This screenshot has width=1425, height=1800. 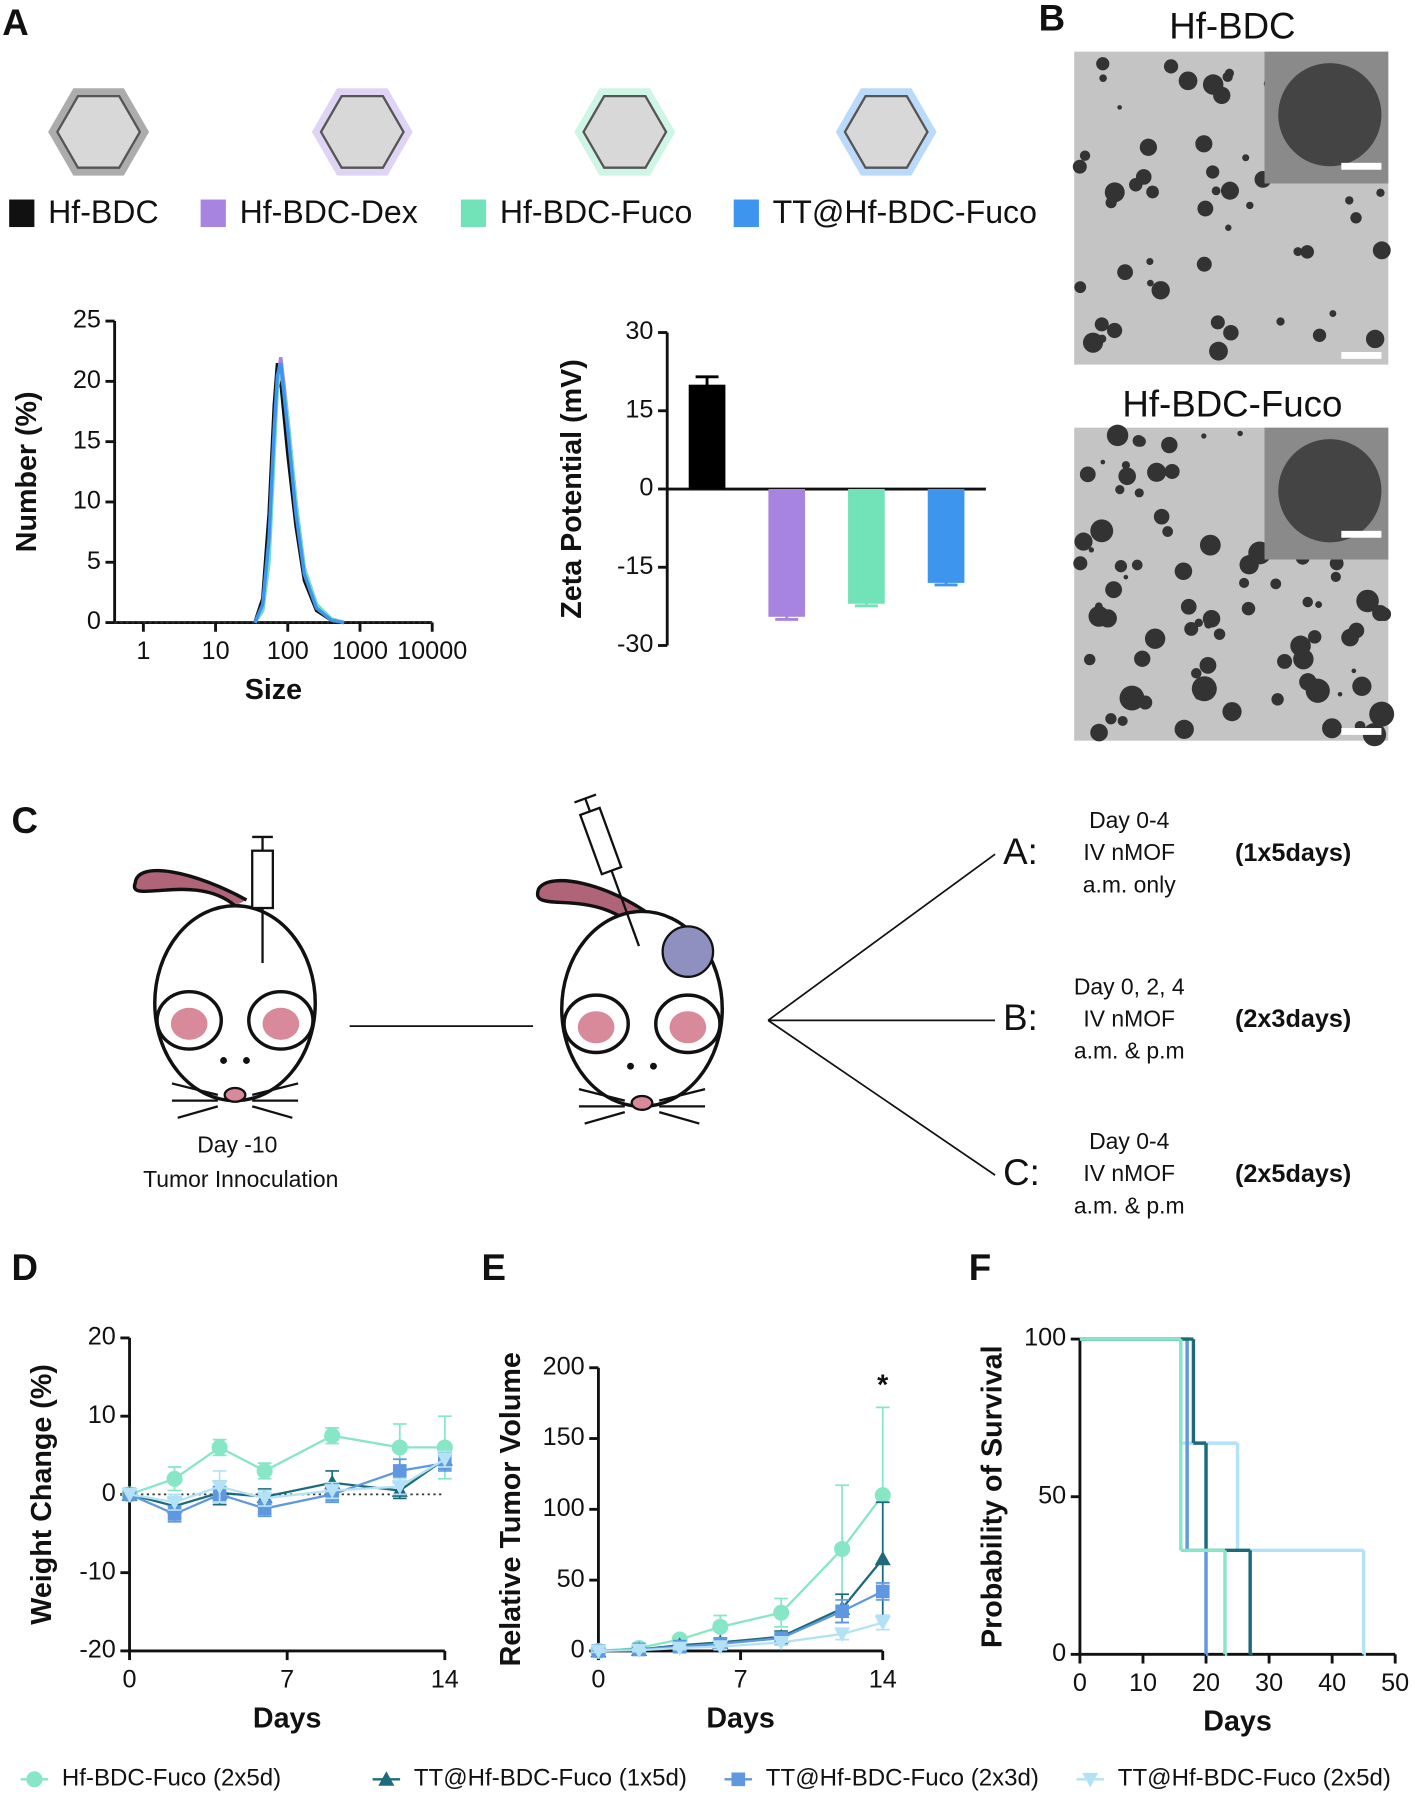 What do you see at coordinates (273, 690) in the screenshot?
I see `x-axis-title: Size` at bounding box center [273, 690].